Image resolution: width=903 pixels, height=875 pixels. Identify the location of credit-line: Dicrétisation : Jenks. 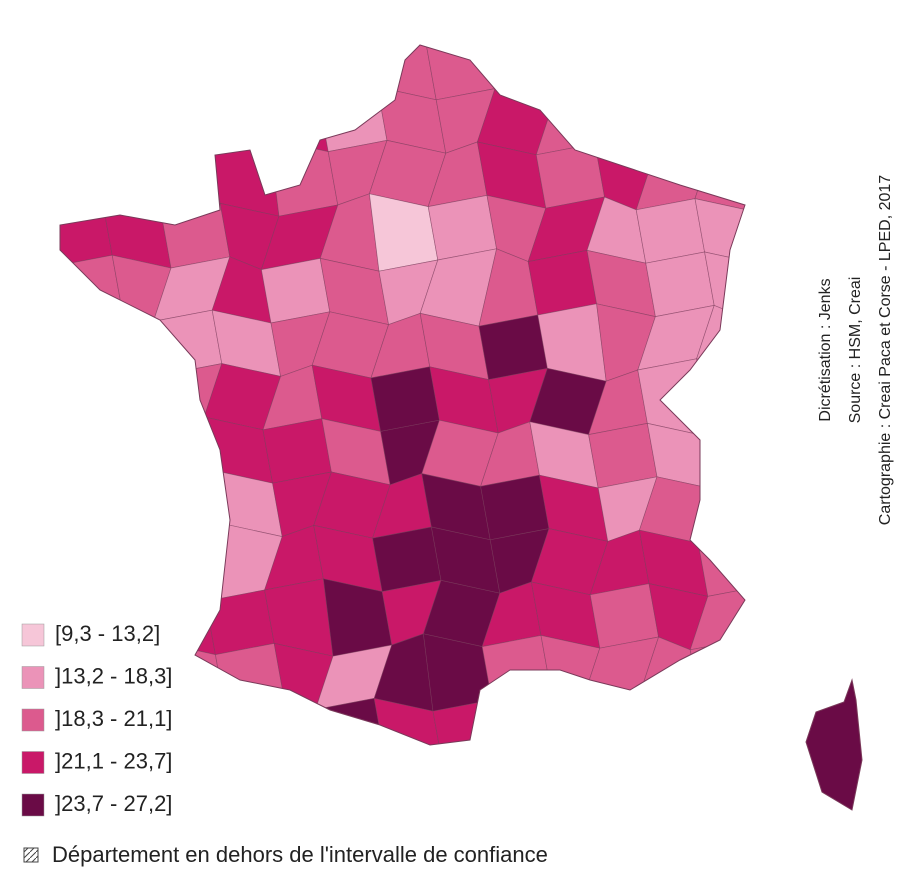
(825, 349).